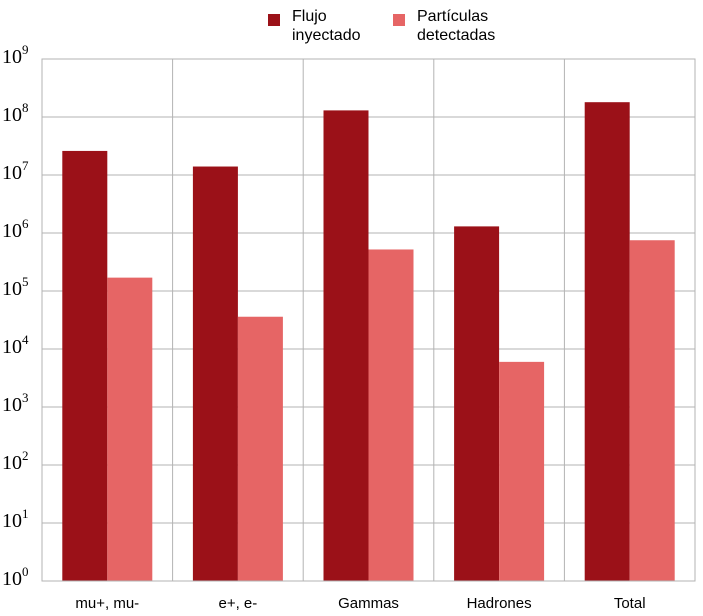 The height and width of the screenshot is (616, 703). Describe the element at coordinates (309, 16) in the screenshot. I see `legend-label: Flujo` at that location.